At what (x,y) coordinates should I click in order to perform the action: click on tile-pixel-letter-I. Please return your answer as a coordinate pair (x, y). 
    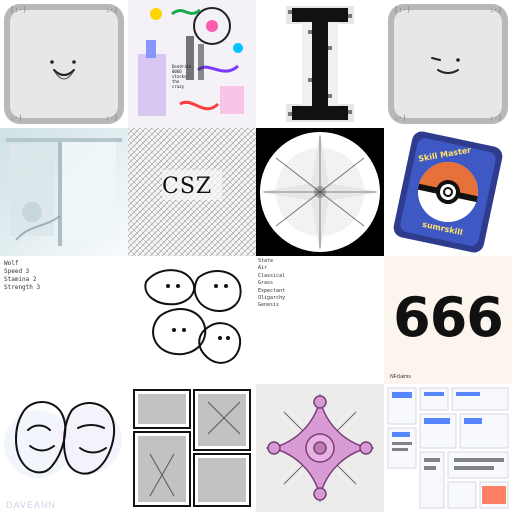
    Looking at the image, I should click on (320, 64).